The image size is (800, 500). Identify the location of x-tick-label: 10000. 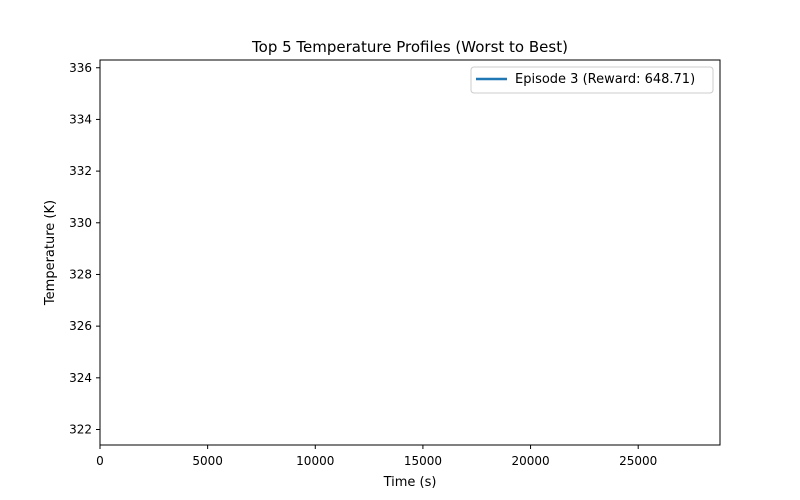
(315, 461).